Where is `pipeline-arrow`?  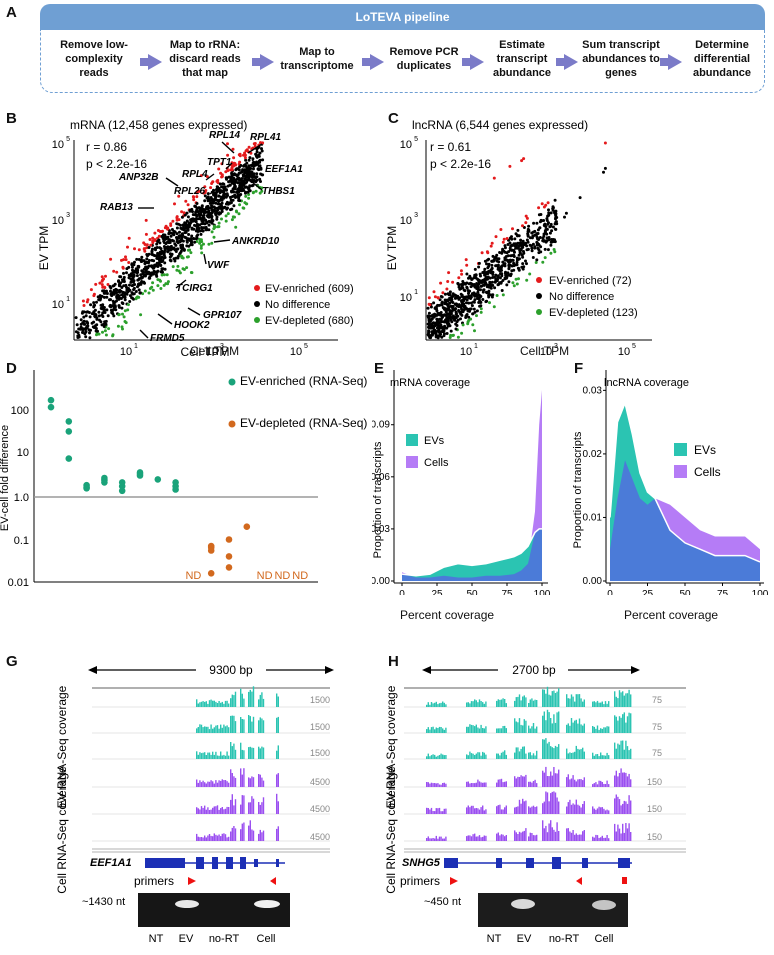
pipeline-arrow is located at coordinates (567, 62).